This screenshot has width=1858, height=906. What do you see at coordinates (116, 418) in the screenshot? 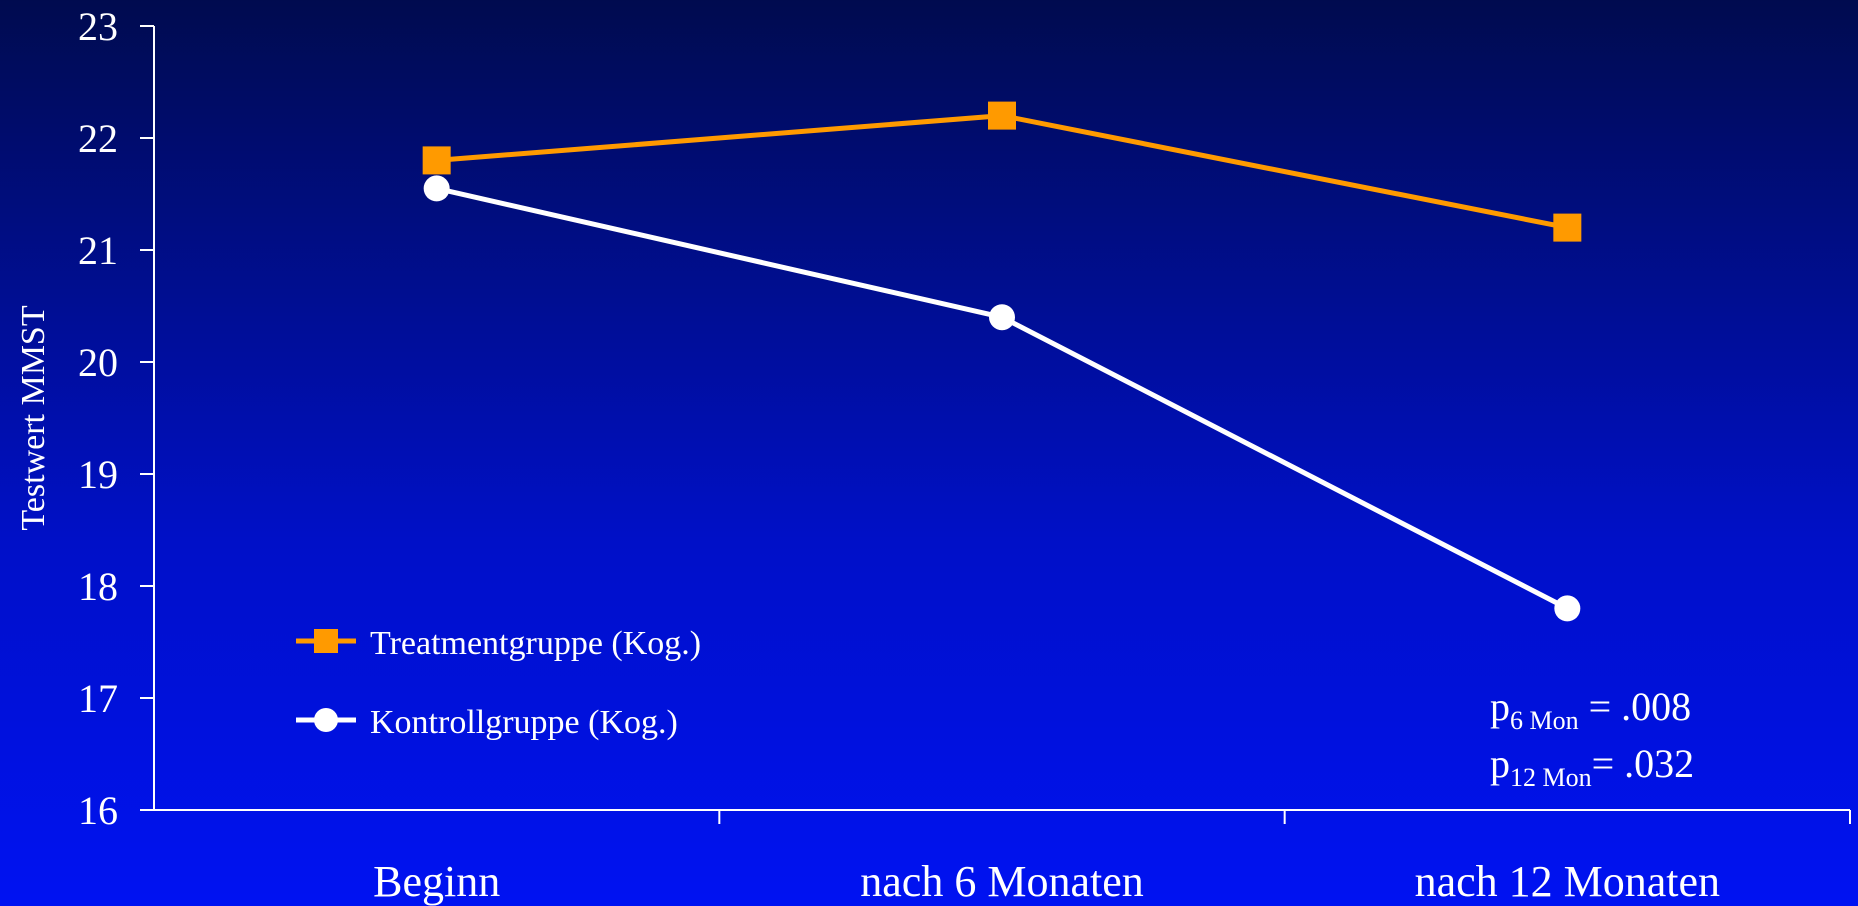
I see `y-ticks: 16 17 18 19 20 21 22 23` at bounding box center [116, 418].